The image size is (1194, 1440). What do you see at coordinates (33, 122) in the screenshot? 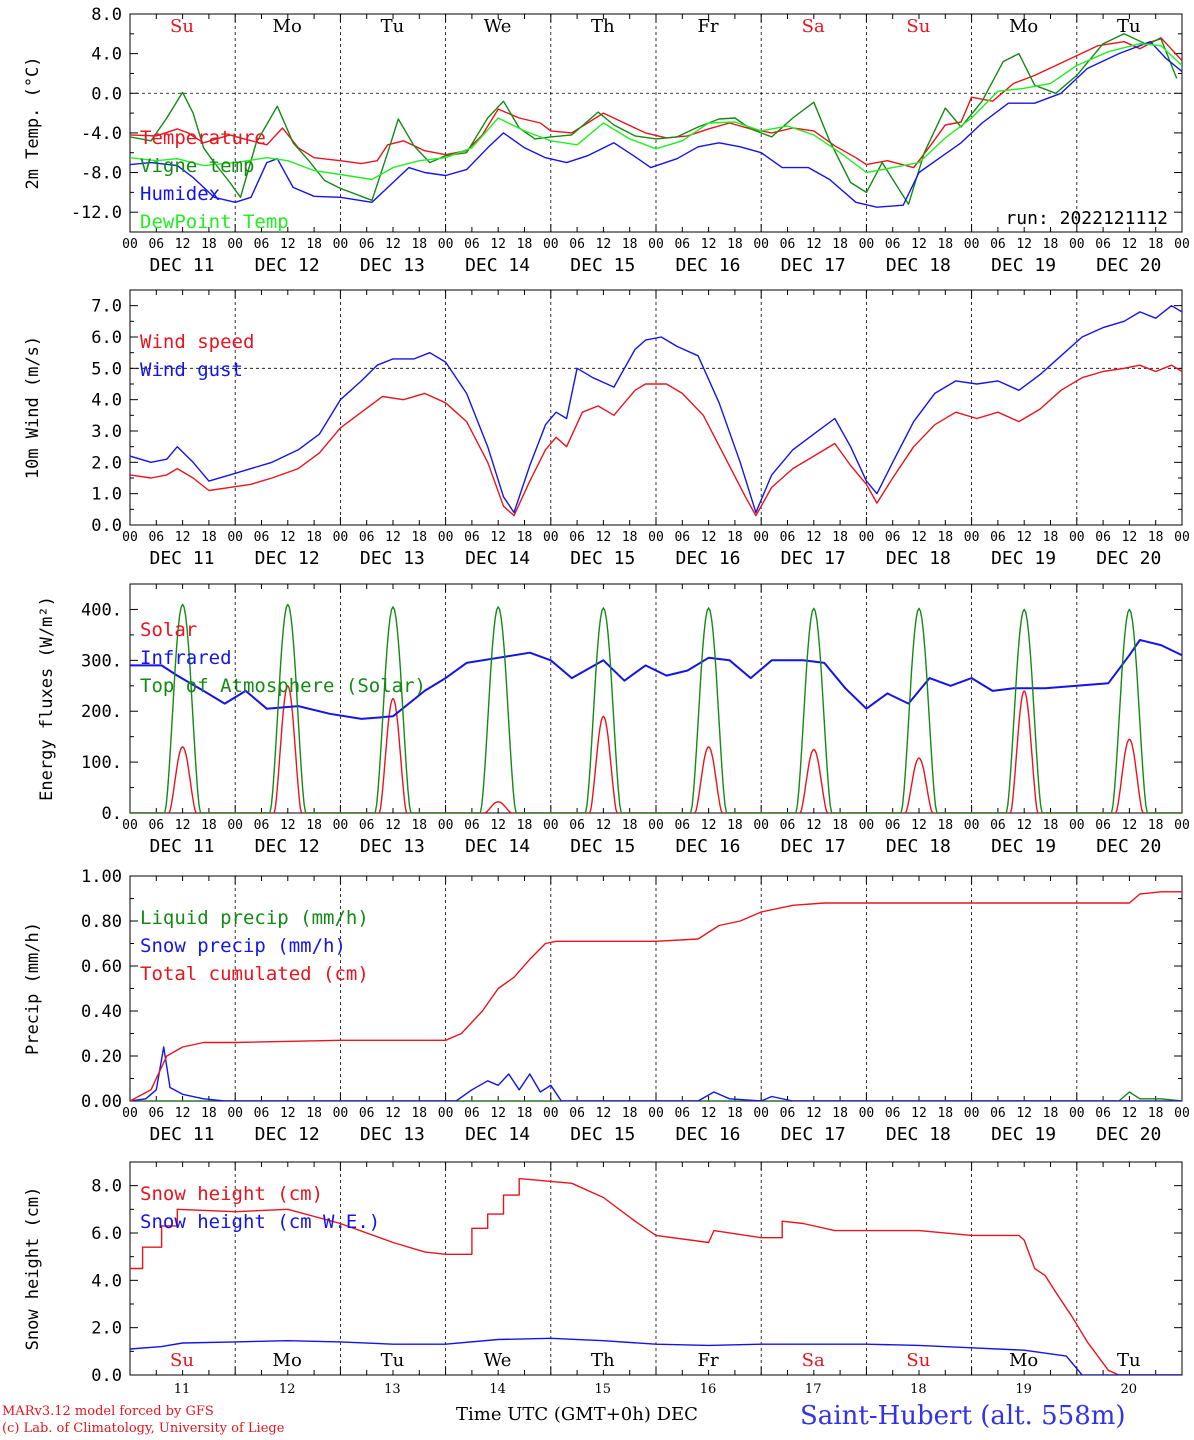
I see `y-axis-label: 2m Temp. (°C)` at bounding box center [33, 122].